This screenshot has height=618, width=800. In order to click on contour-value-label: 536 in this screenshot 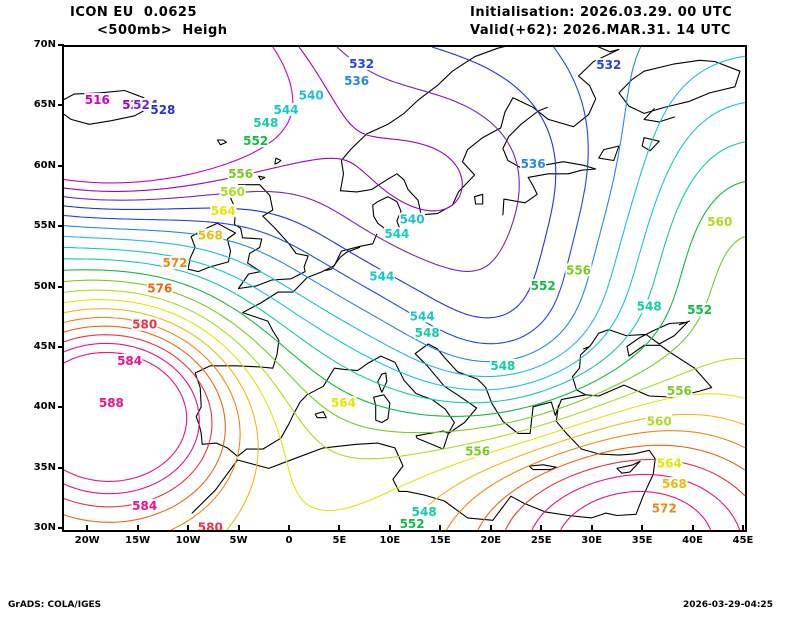, I will do `click(356, 81)`.